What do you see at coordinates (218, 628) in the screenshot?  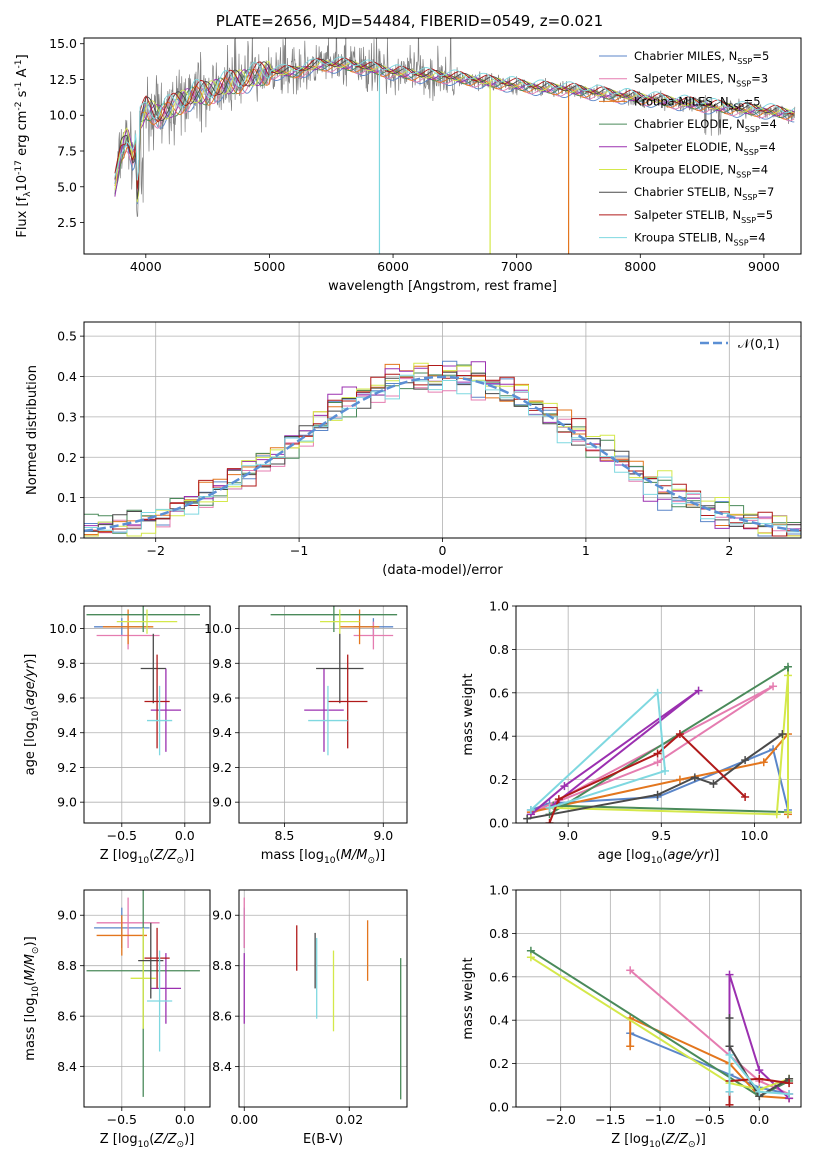 I see `y-tick-label: 10.0` at bounding box center [218, 628].